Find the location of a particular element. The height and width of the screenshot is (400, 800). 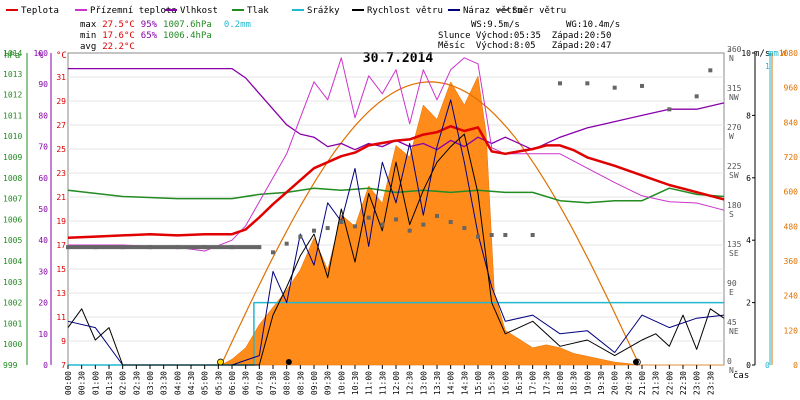

pressure-tick-label: 1011 is located at coordinates (12, 115).